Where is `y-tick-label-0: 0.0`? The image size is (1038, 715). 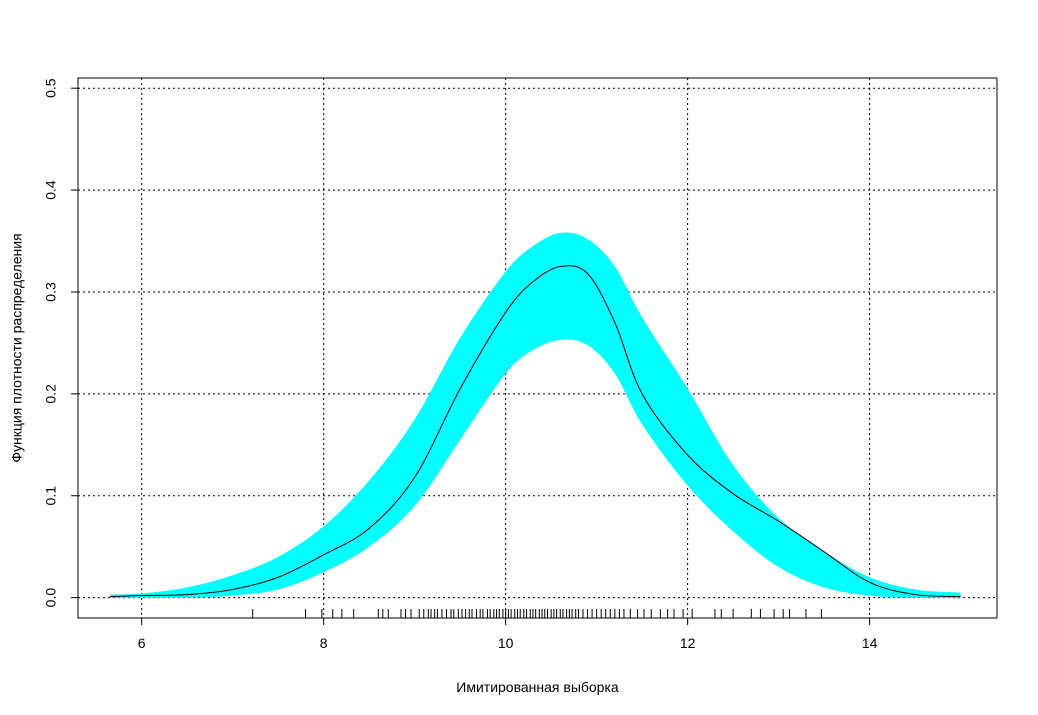
y-tick-label-0: 0.0 is located at coordinates (51, 598).